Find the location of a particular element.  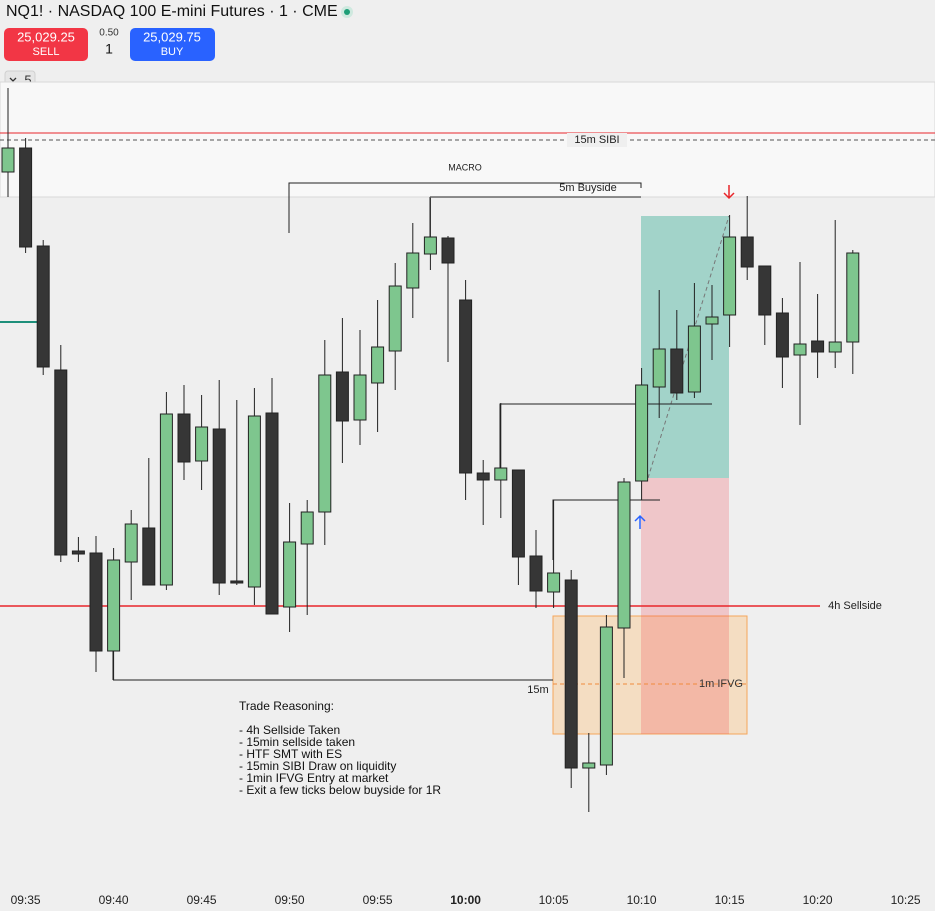

x-tick-label: 09:40 is located at coordinates (114, 900).